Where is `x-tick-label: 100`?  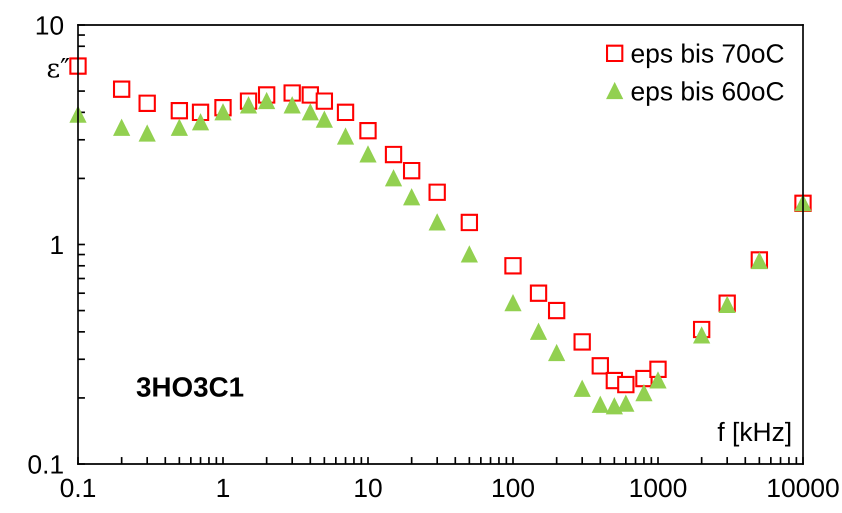 x-tick-label: 100 is located at coordinates (513, 488).